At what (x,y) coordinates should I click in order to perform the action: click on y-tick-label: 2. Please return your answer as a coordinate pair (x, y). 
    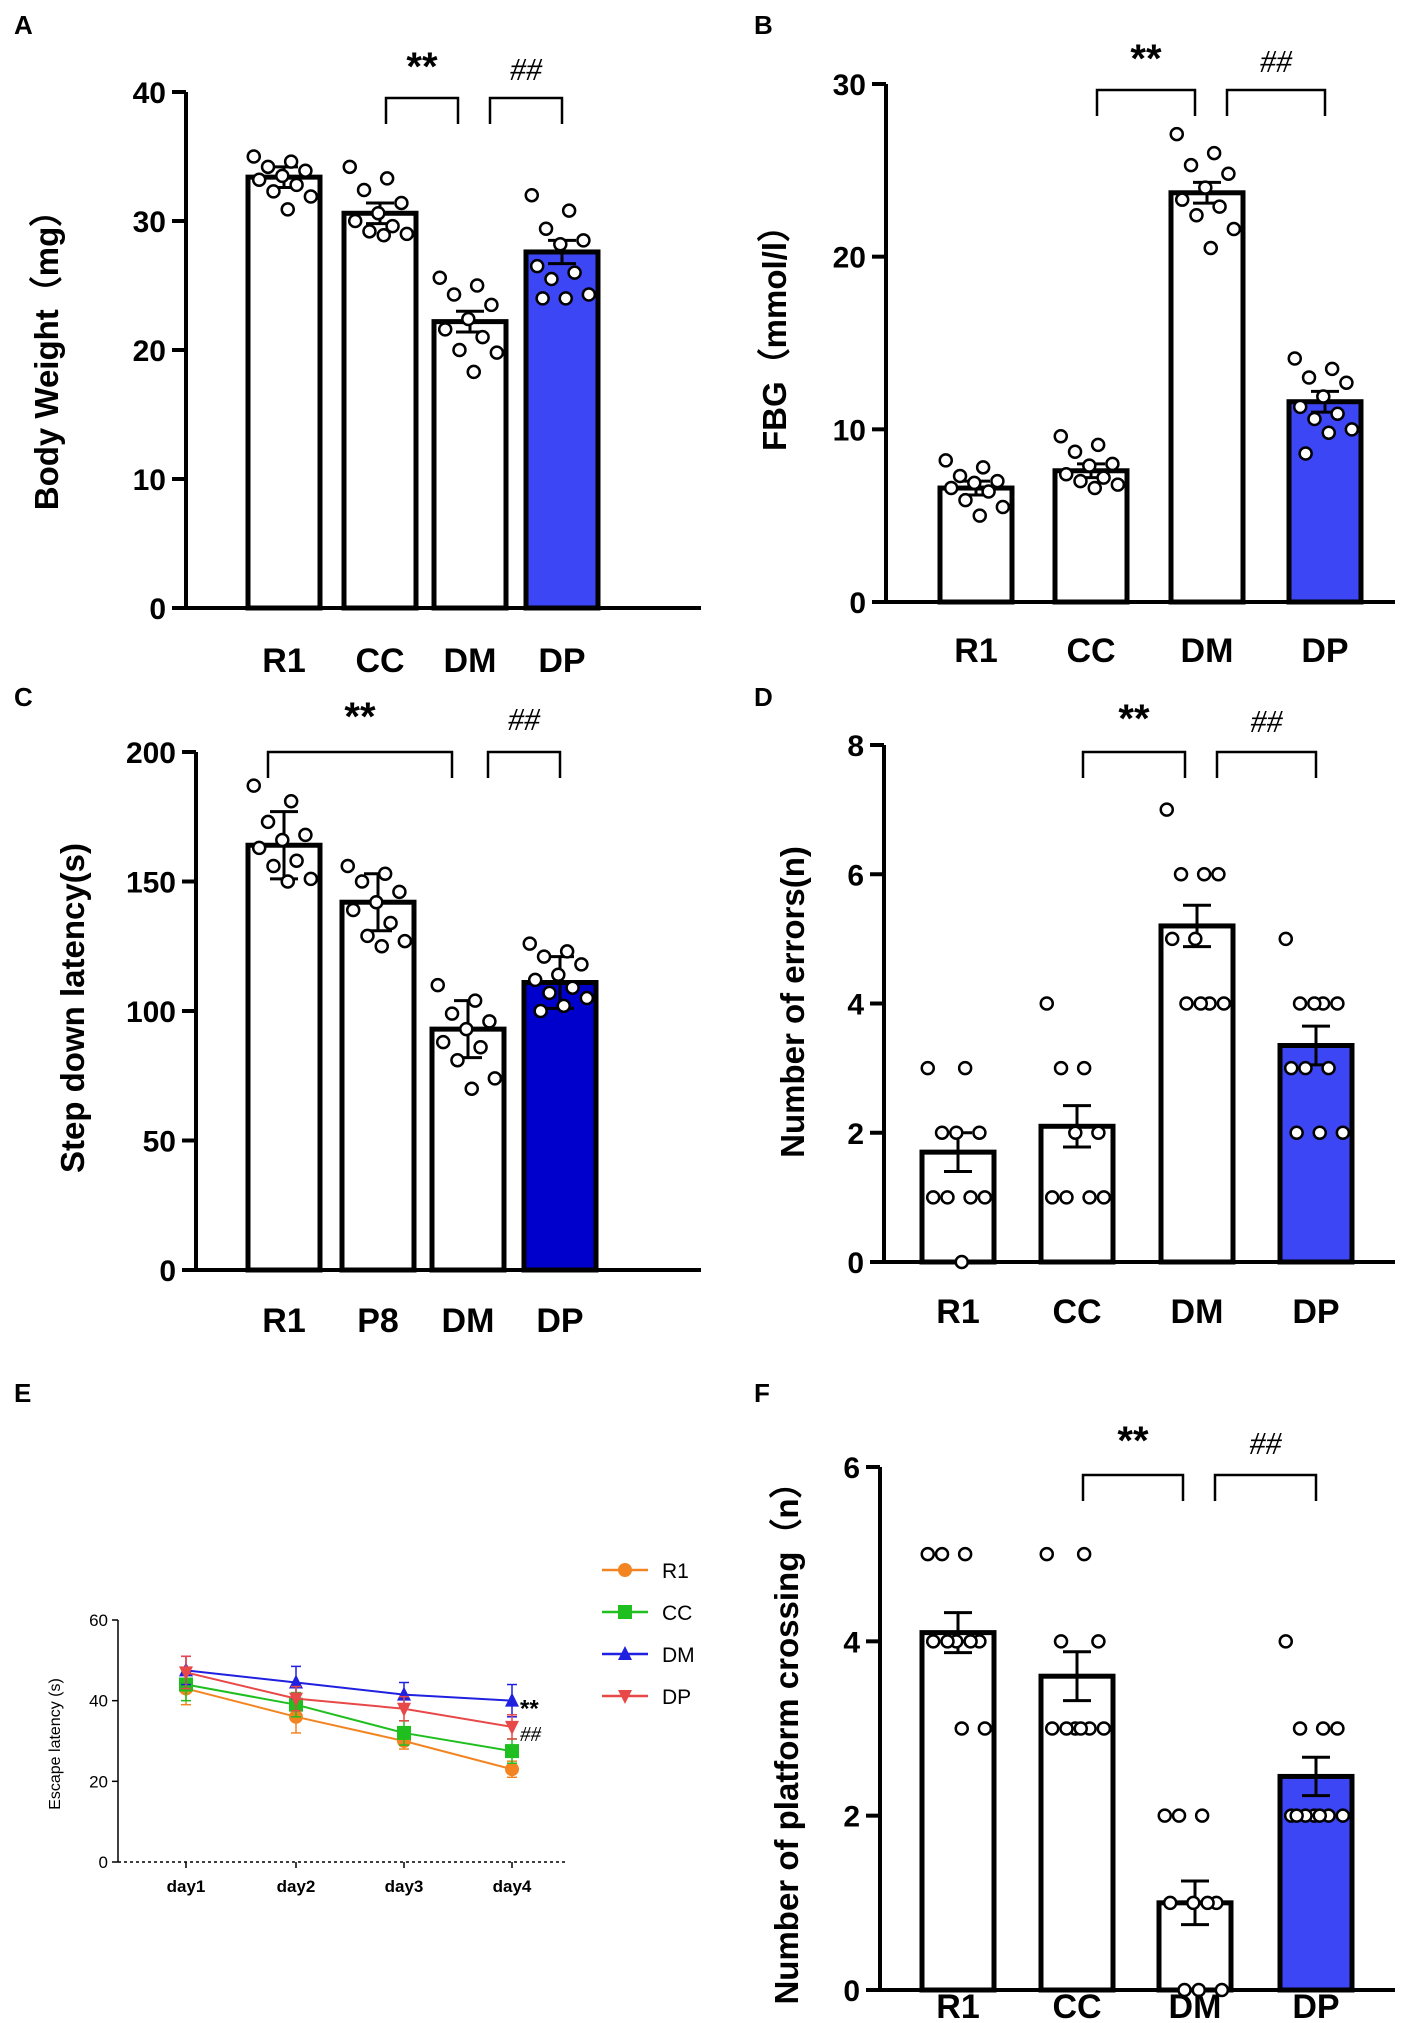
    Looking at the image, I should click on (851, 1817).